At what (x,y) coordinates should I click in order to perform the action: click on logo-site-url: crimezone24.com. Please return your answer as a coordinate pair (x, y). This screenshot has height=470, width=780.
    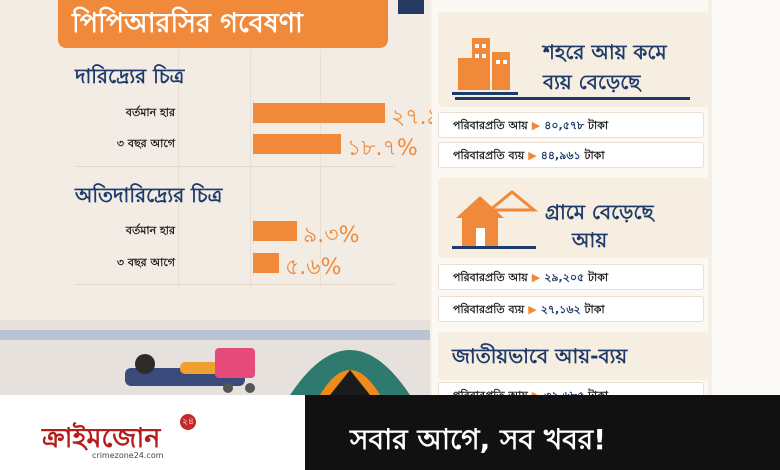
    Looking at the image, I should click on (128, 455).